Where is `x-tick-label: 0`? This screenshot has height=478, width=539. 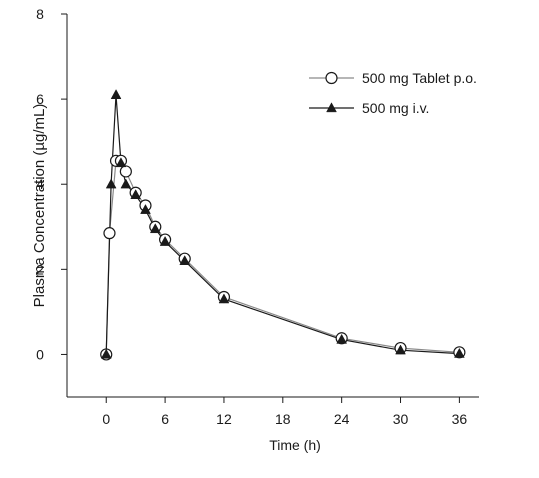
x-tick-label: 0 is located at coordinates (106, 419).